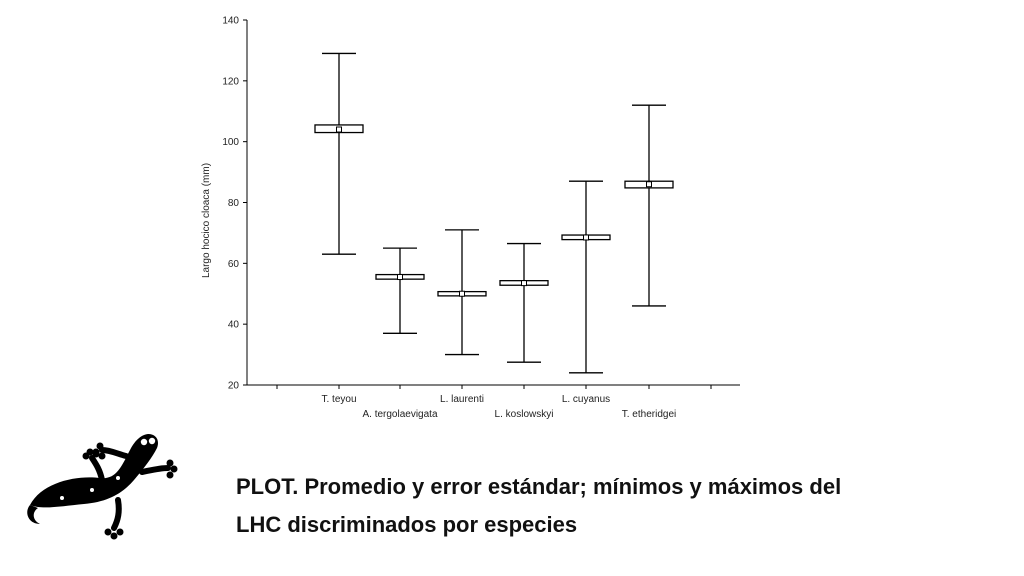 The image size is (1024, 576). What do you see at coordinates (230, 81) in the screenshot?
I see `y-tick-label: 120` at bounding box center [230, 81].